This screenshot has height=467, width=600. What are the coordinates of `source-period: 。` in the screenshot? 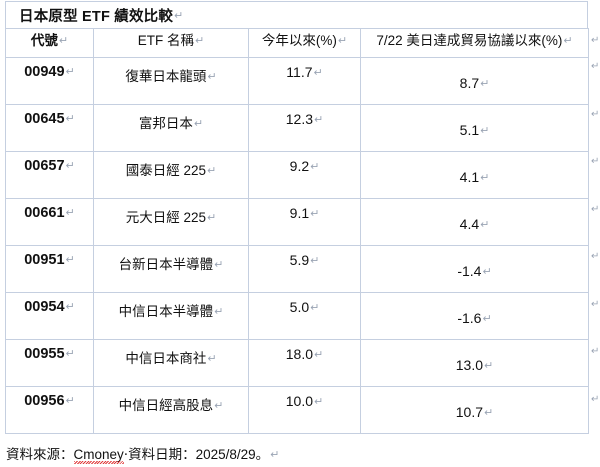 It's located at (262, 454).